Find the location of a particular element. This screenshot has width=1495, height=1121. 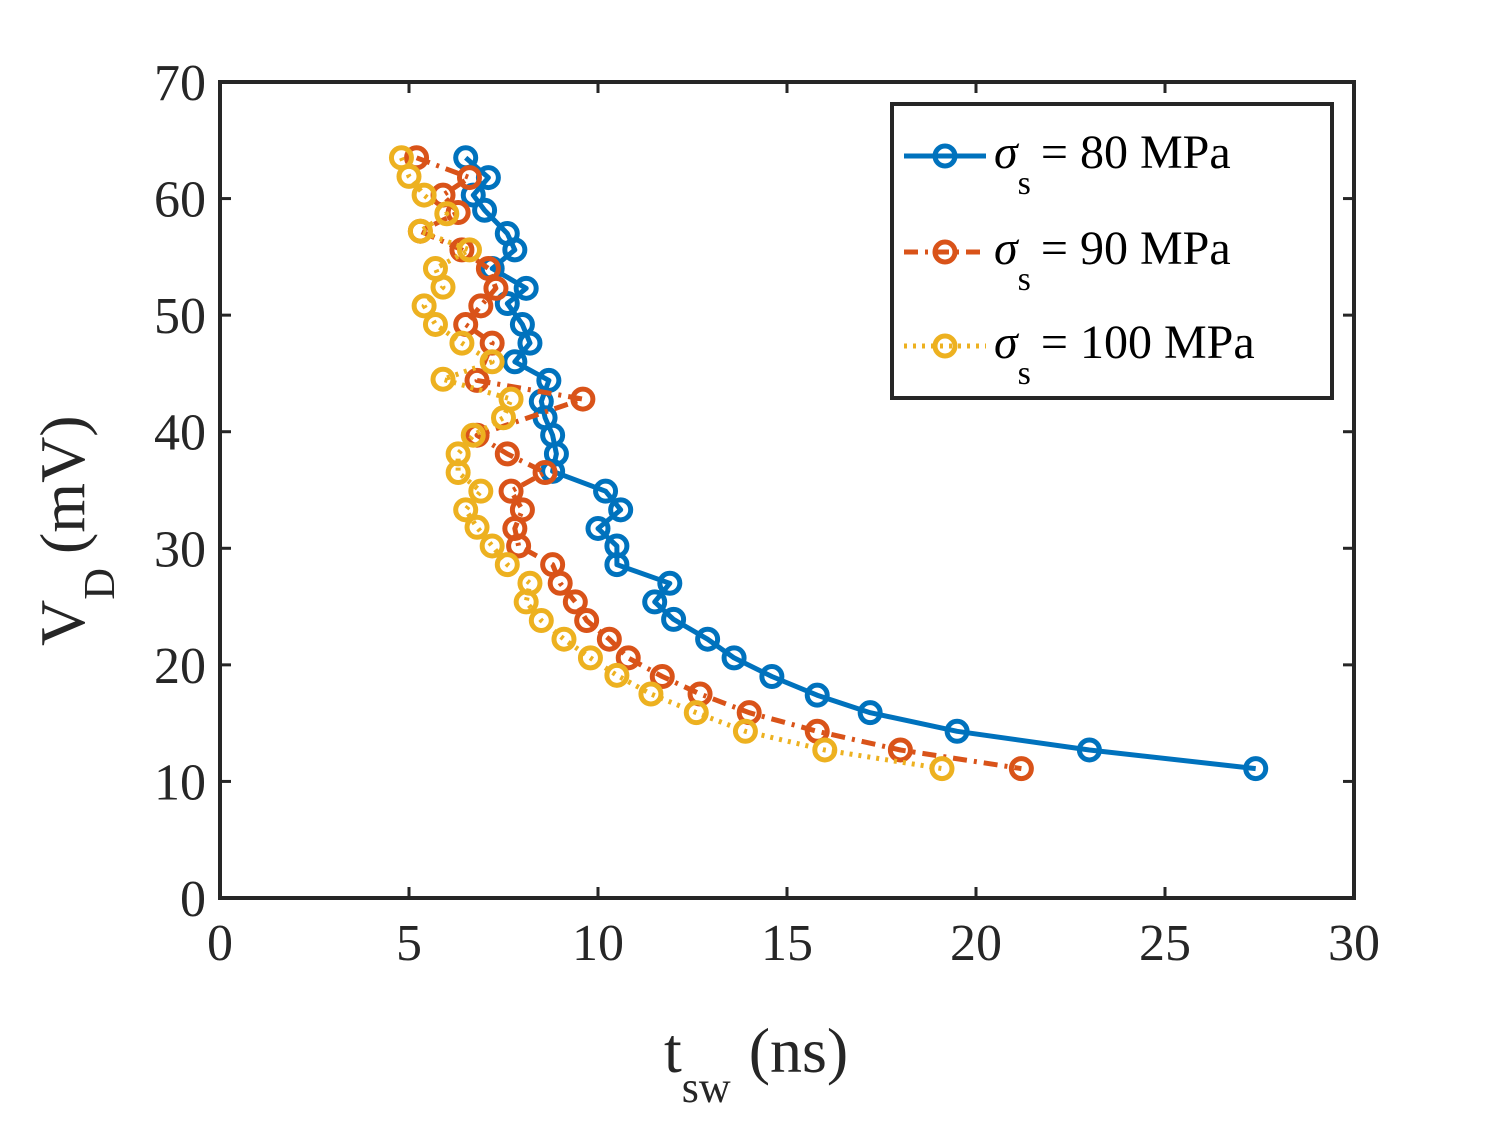

x-tick-label: 25 is located at coordinates (1165, 943).